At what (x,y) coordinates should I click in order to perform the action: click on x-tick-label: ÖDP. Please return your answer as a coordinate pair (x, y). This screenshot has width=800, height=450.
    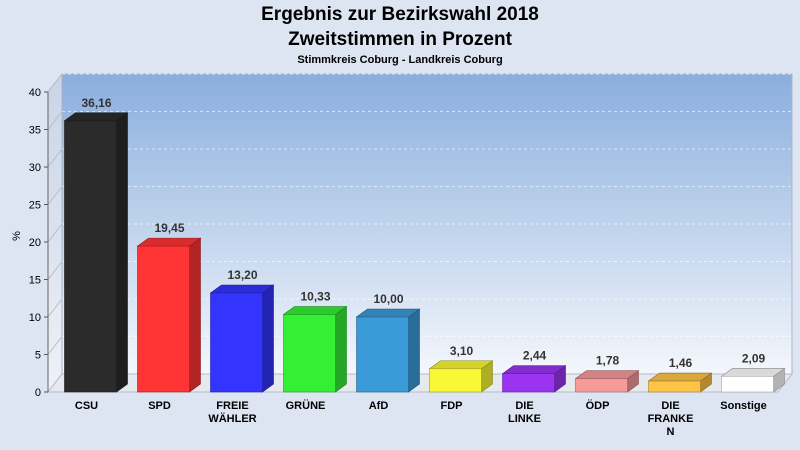
    Looking at the image, I should click on (598, 405).